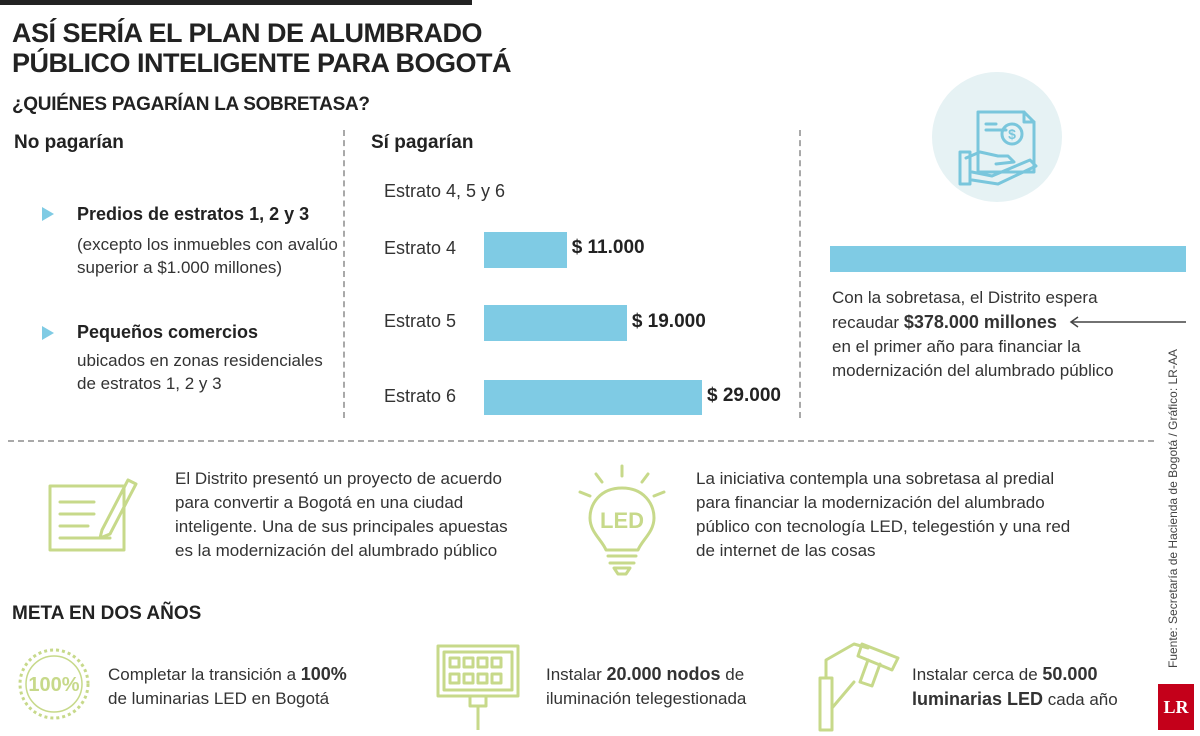  I want to click on proyecto-line: para convertir a Bogotá en una ciudad, so click(319, 502).